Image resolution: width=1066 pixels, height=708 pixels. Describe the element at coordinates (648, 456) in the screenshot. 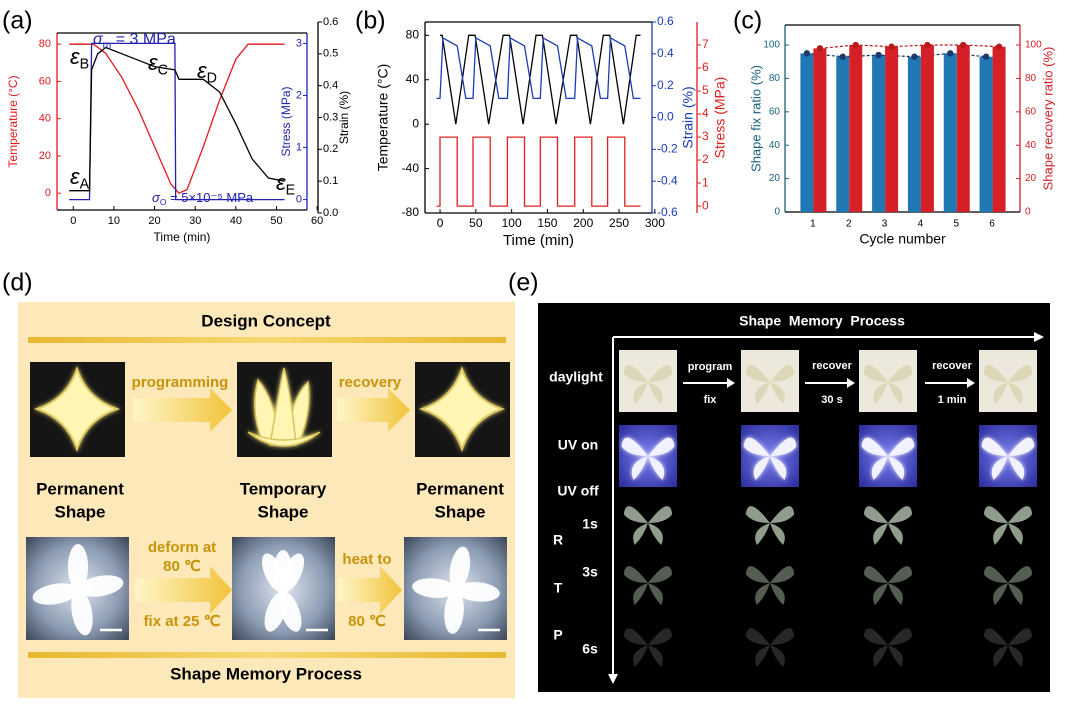

I see `photo-uv` at that location.